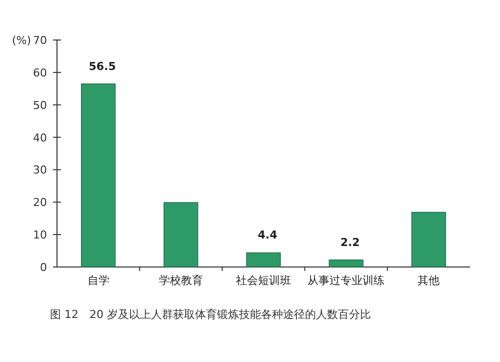  Describe the element at coordinates (40, 40) in the screenshot. I see `y-tick-label: 70` at that location.